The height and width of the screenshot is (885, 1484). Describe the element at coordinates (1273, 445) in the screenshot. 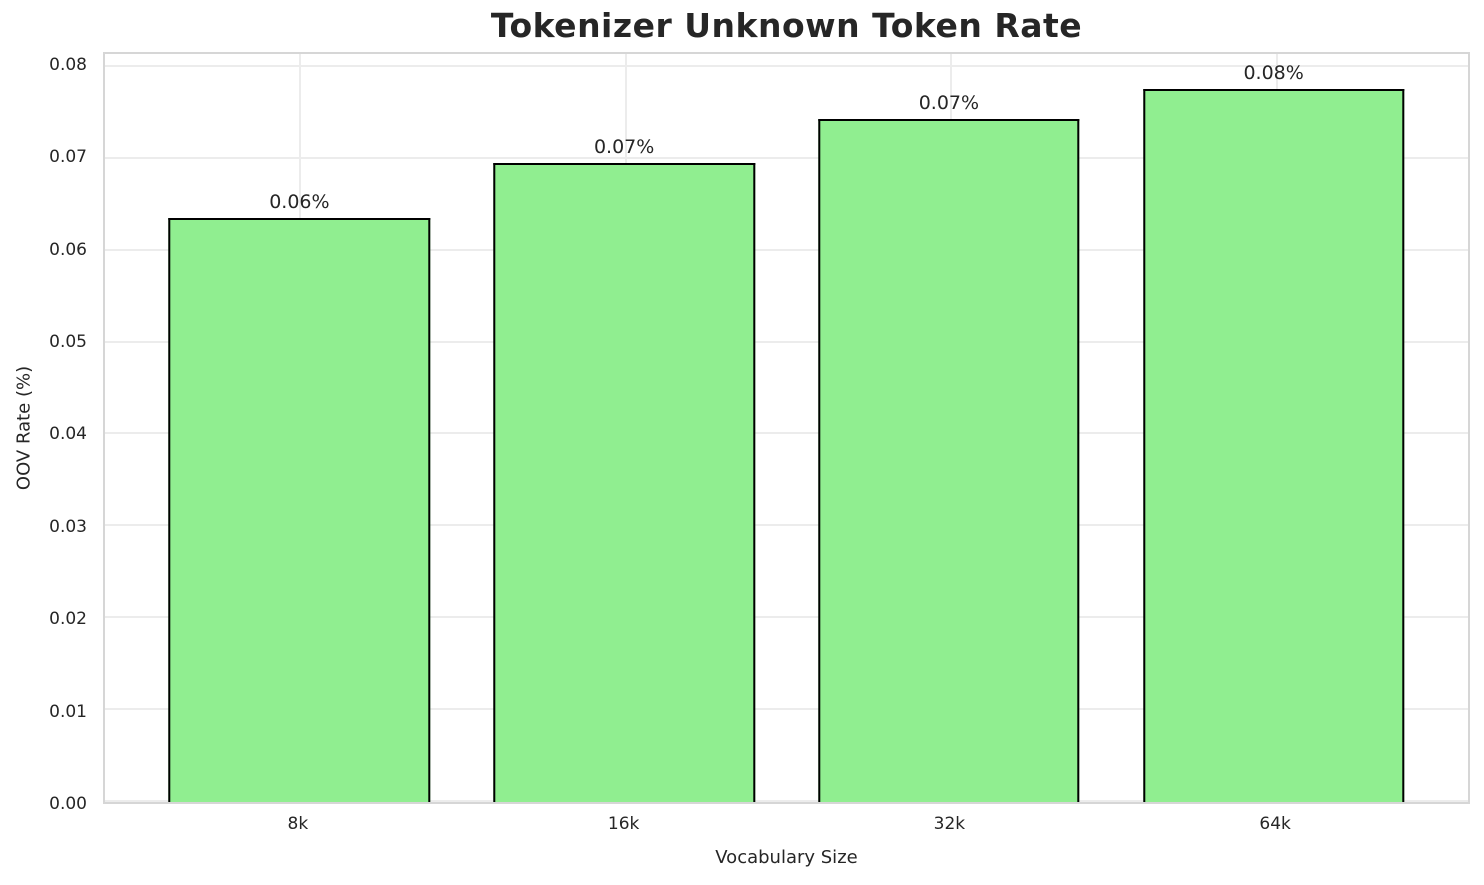

I see `bar-64k` at that location.